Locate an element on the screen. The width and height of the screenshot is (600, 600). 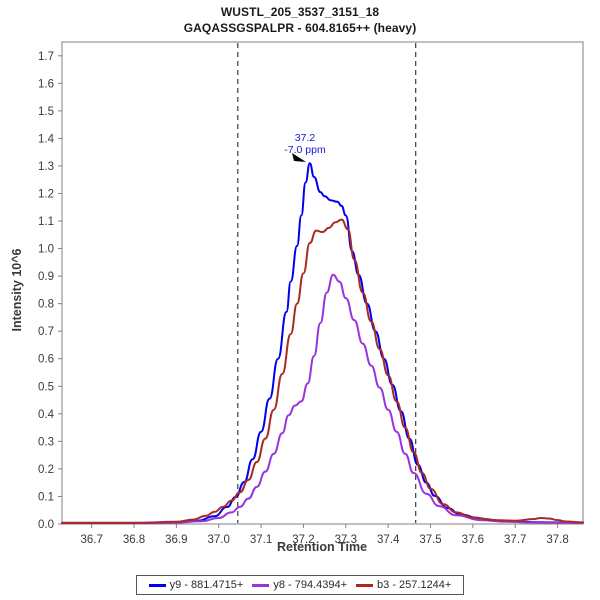
y-tick-label: 1.7 is located at coordinates (46, 57).